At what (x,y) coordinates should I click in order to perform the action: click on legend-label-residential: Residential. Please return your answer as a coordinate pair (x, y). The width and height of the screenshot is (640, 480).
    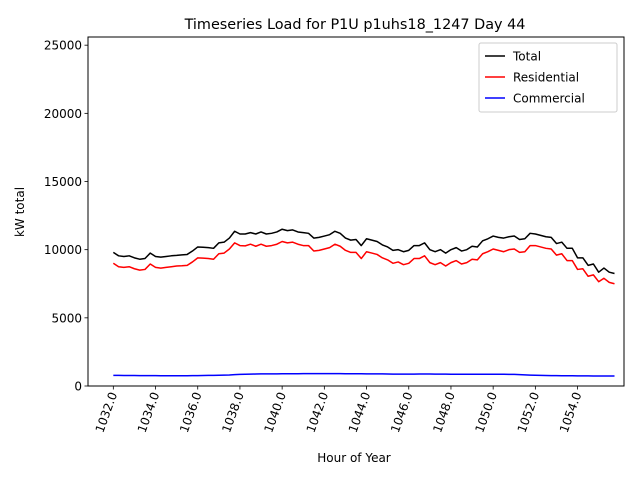
    Looking at the image, I should click on (546, 78).